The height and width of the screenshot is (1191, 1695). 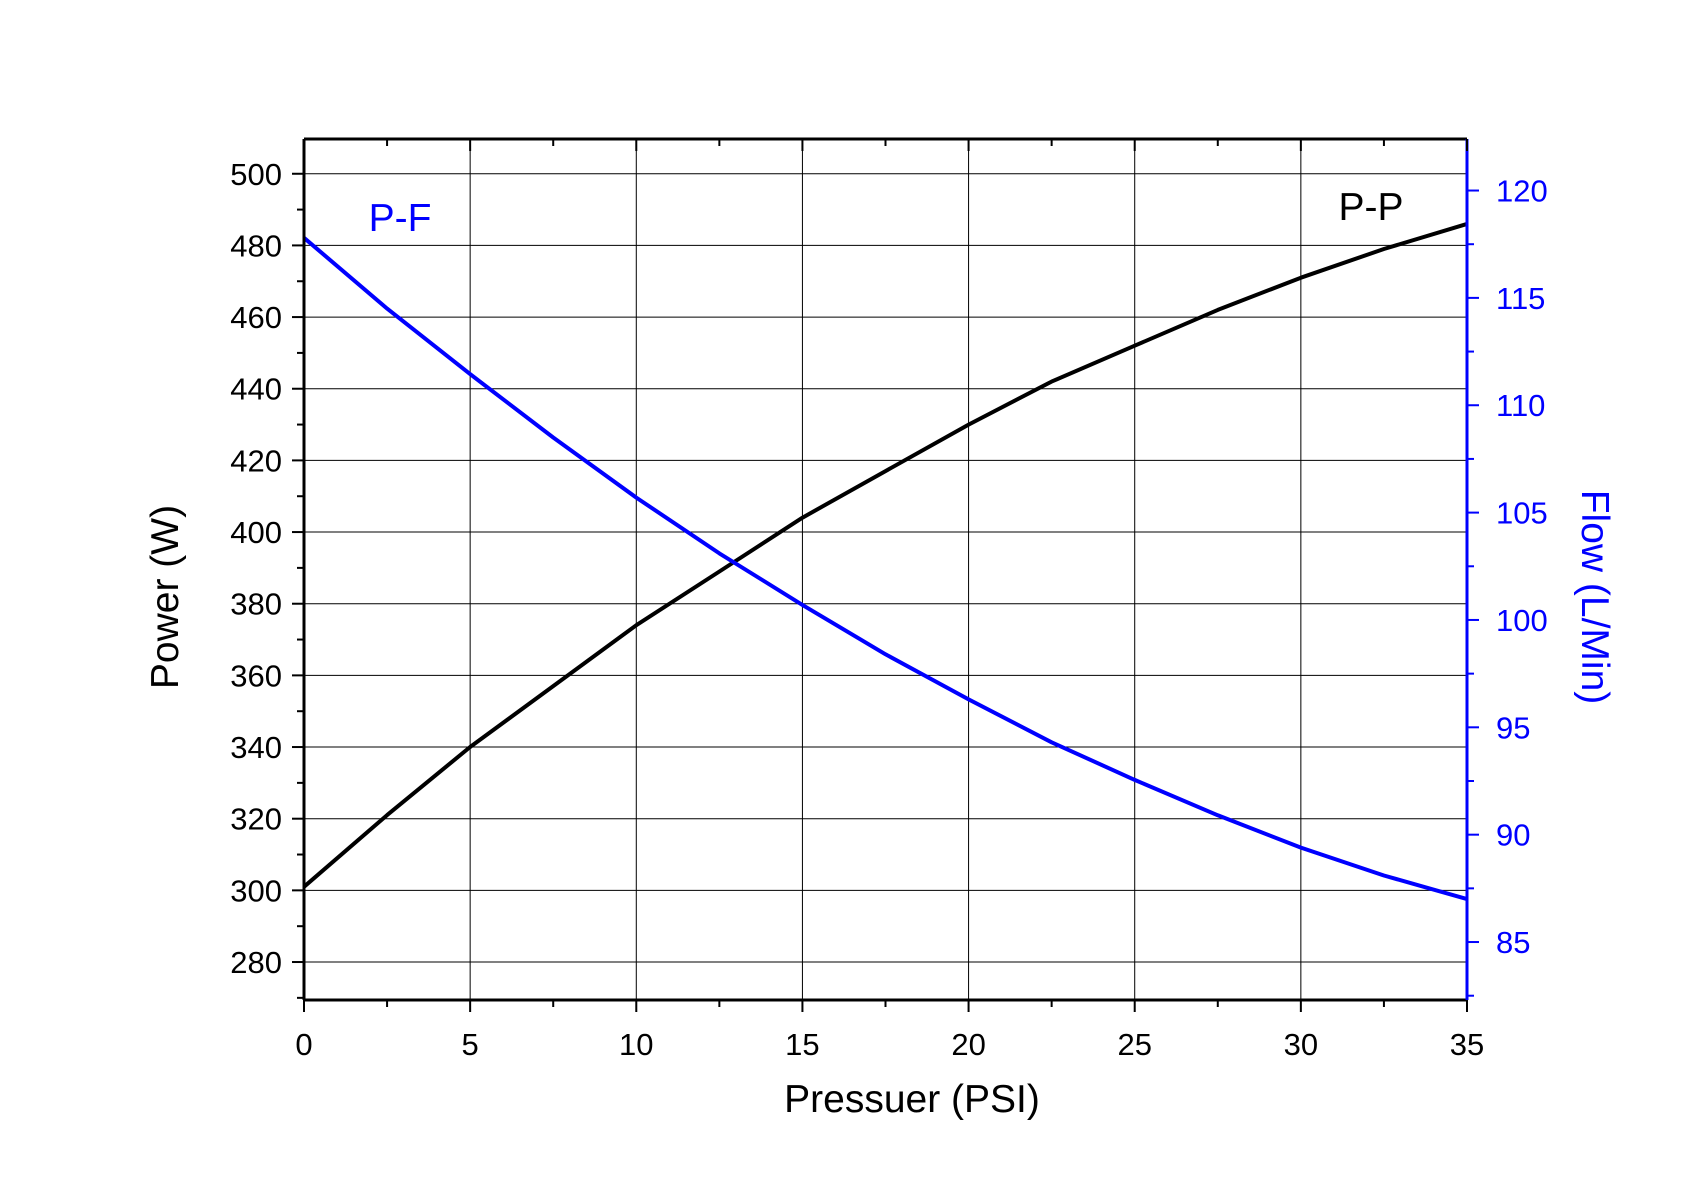 What do you see at coordinates (256, 675) in the screenshot?
I see `y-tick-label: 360` at bounding box center [256, 675].